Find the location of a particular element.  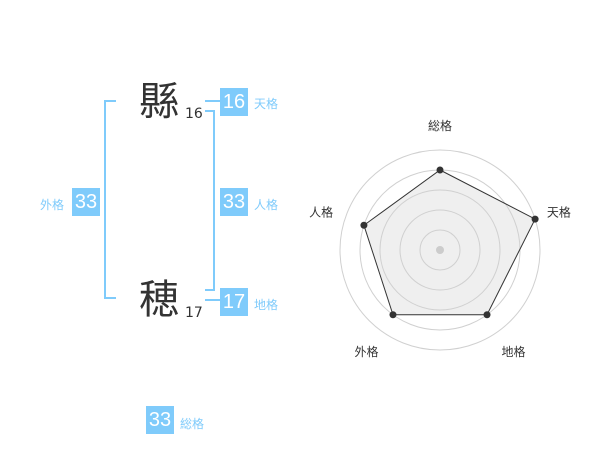

jinkaku-bracket is located at coordinates (214, 200).